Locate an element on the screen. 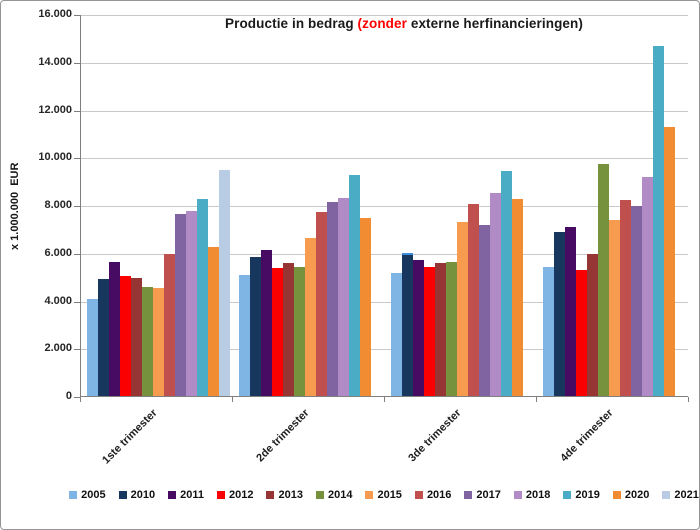 Image resolution: width=700 pixels, height=530 pixels. bar-2019-q1 is located at coordinates (202, 298).